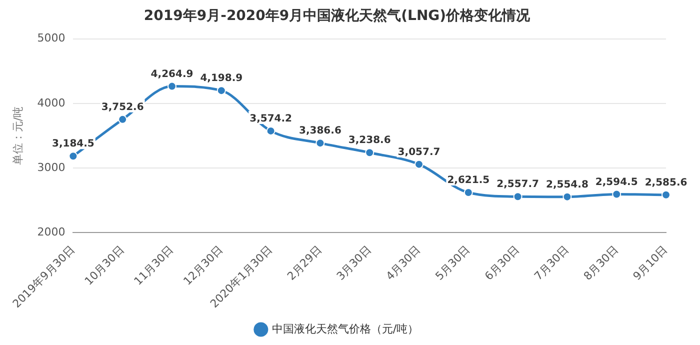  I want to click on data-label: 2,585.6, so click(666, 182).